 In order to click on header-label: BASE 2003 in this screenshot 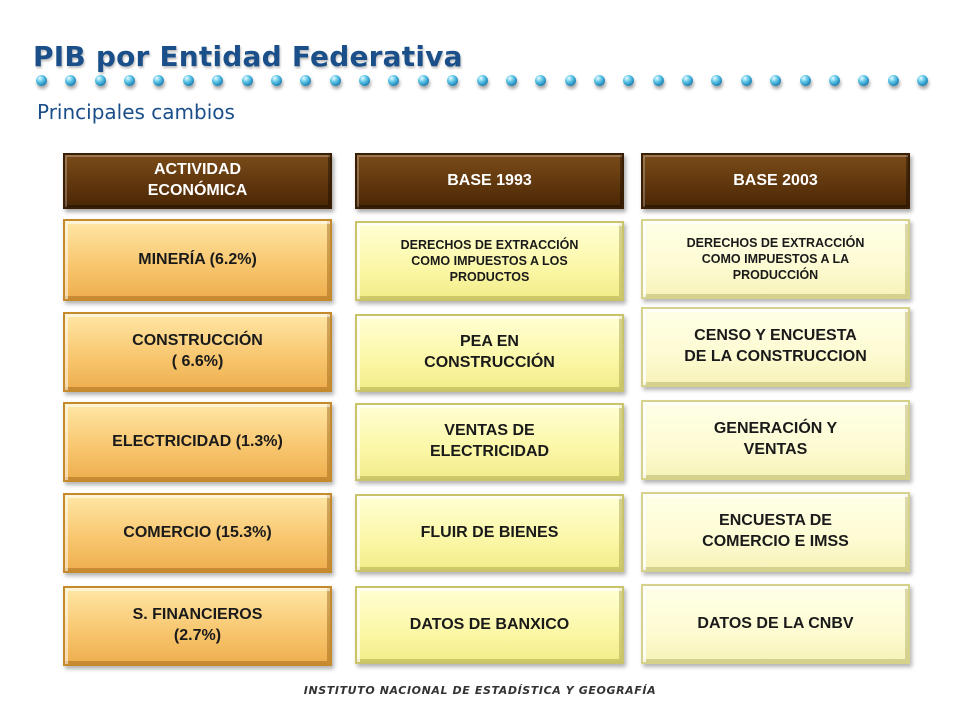, I will do `click(775, 180)`.